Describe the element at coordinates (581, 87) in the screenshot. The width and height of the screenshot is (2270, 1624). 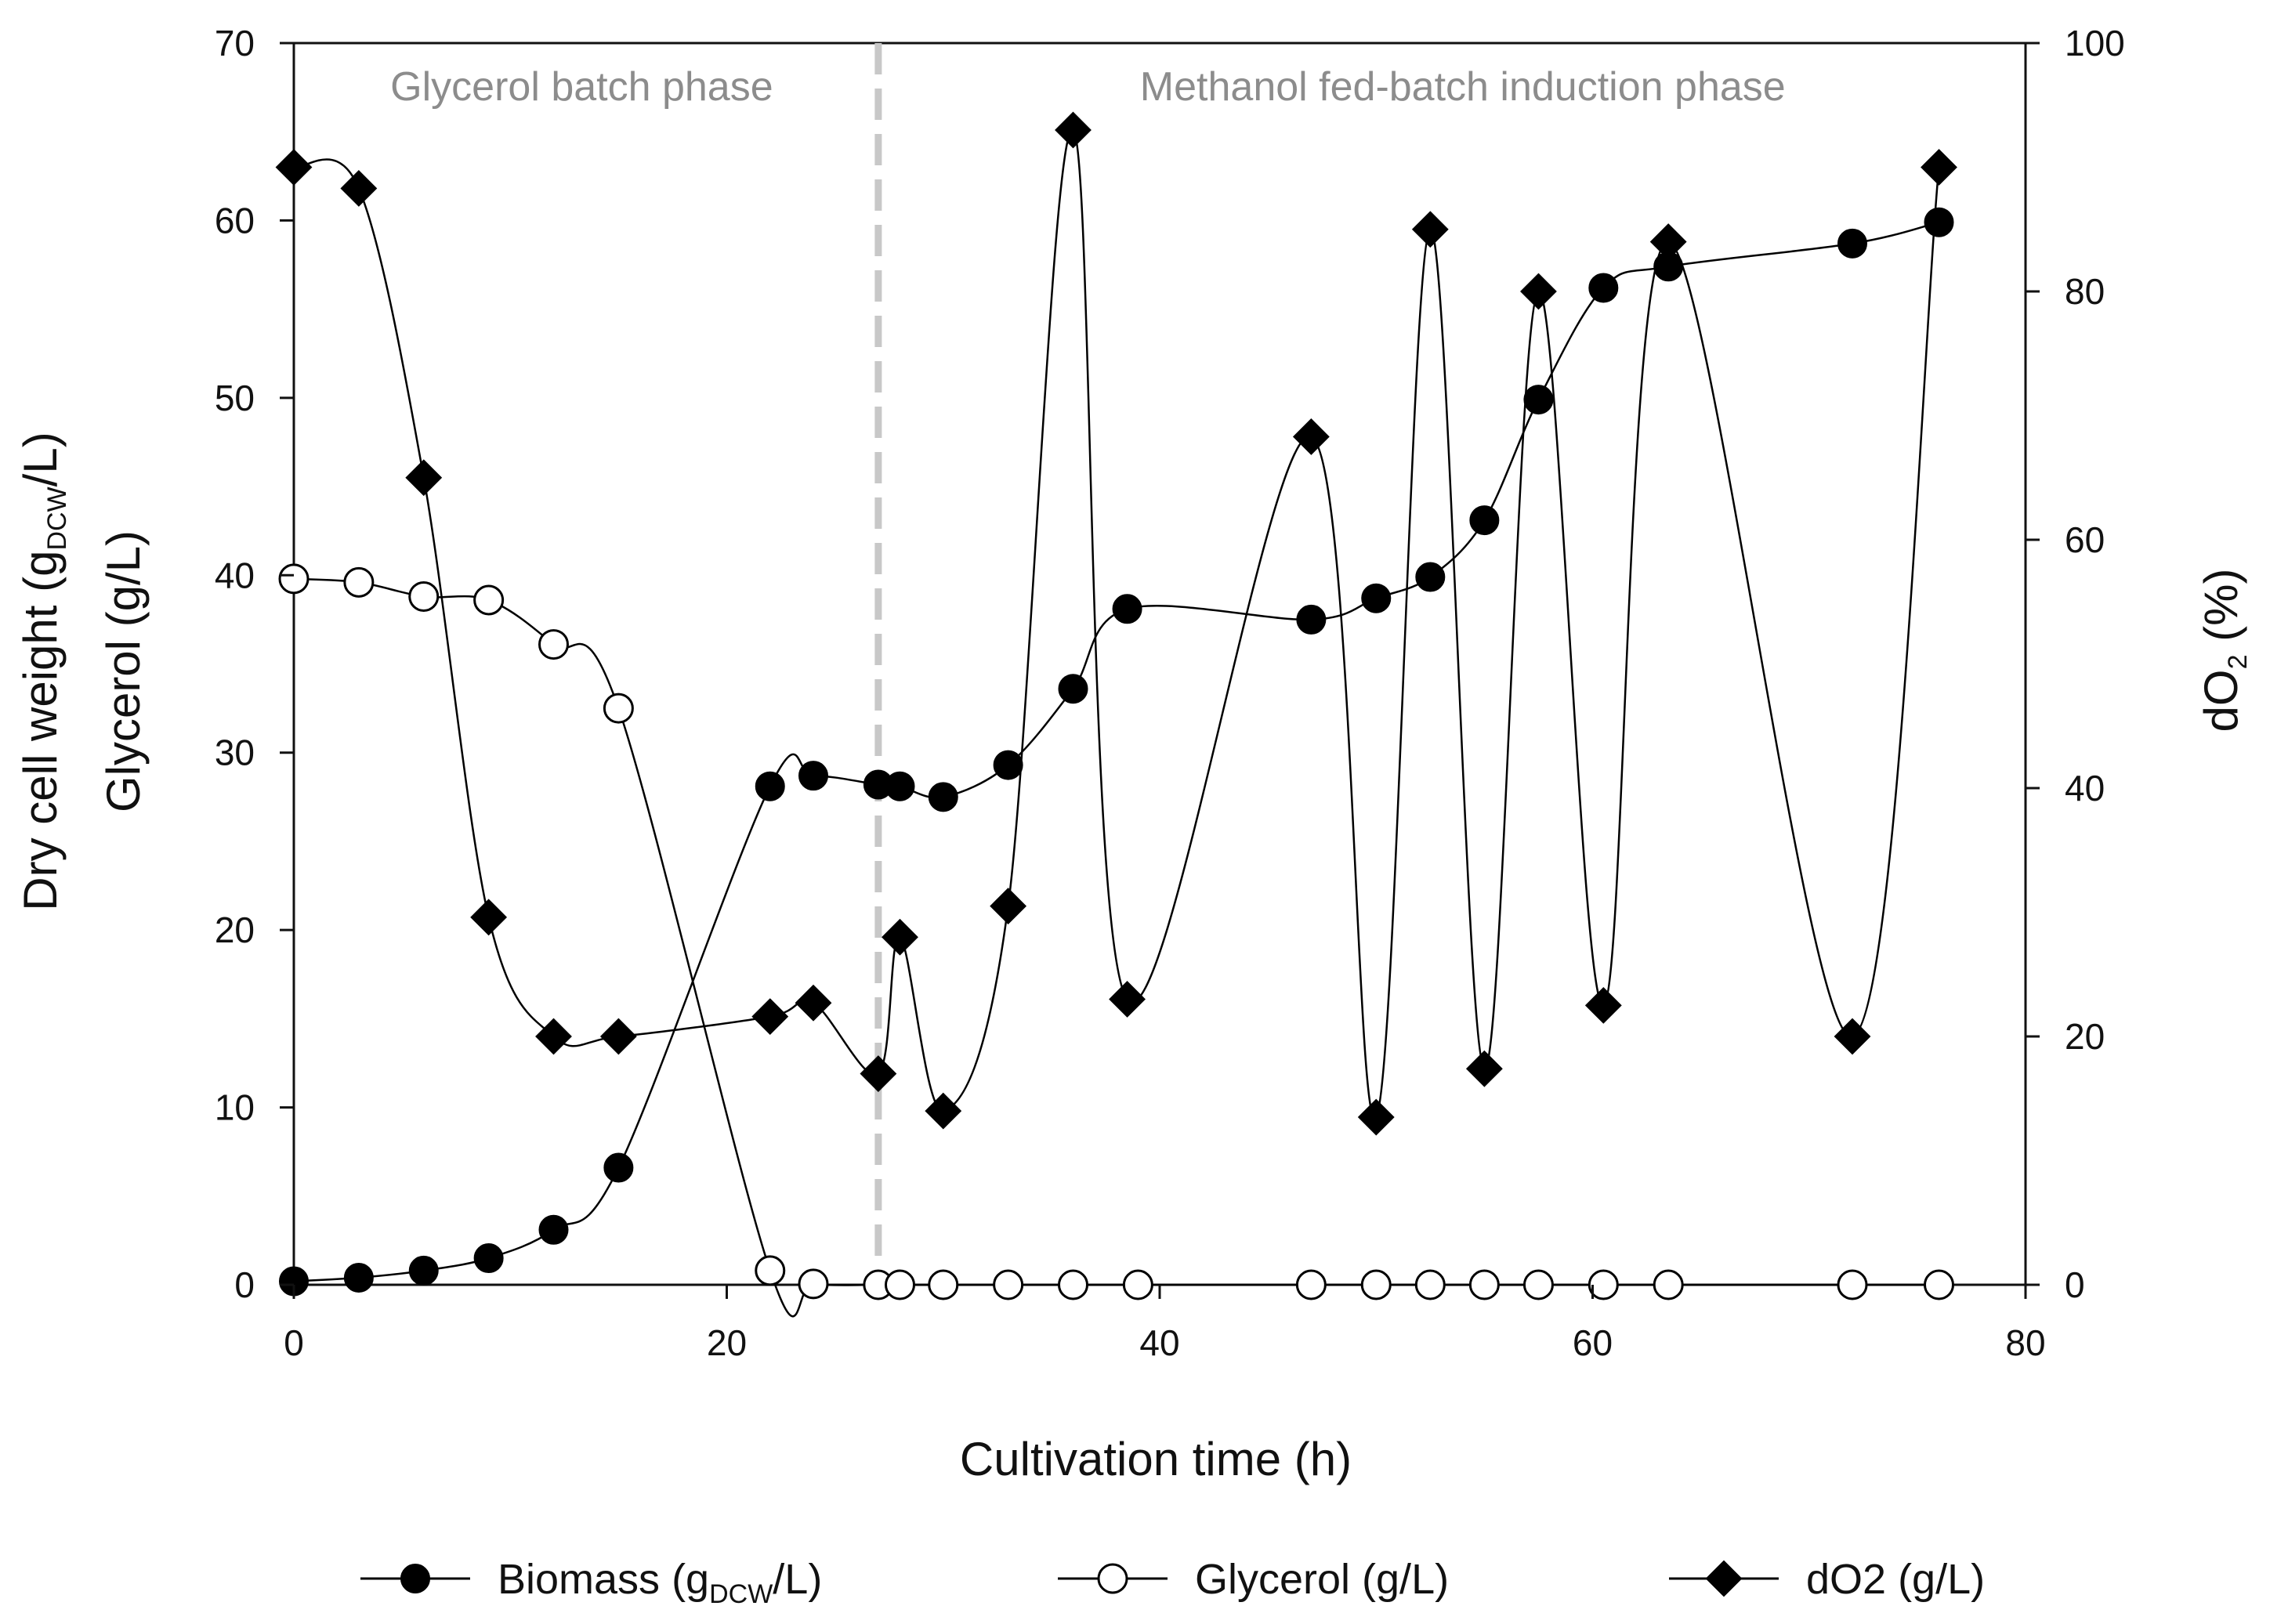
I see `phase-label: Glycerol batch phase` at that location.